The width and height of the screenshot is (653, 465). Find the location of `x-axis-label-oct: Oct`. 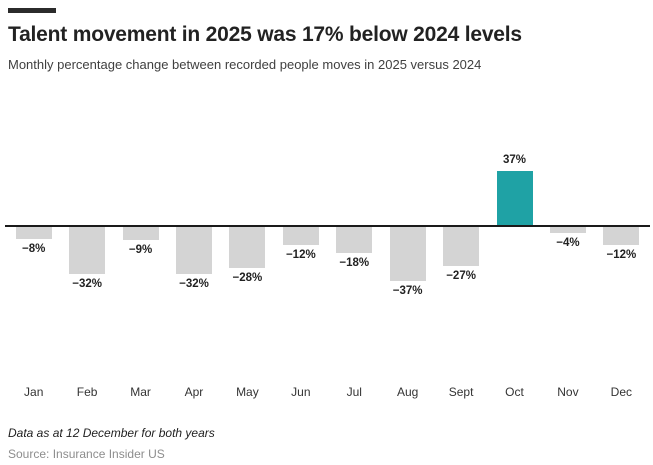

x-axis-label-oct: Oct is located at coordinates (514, 392).